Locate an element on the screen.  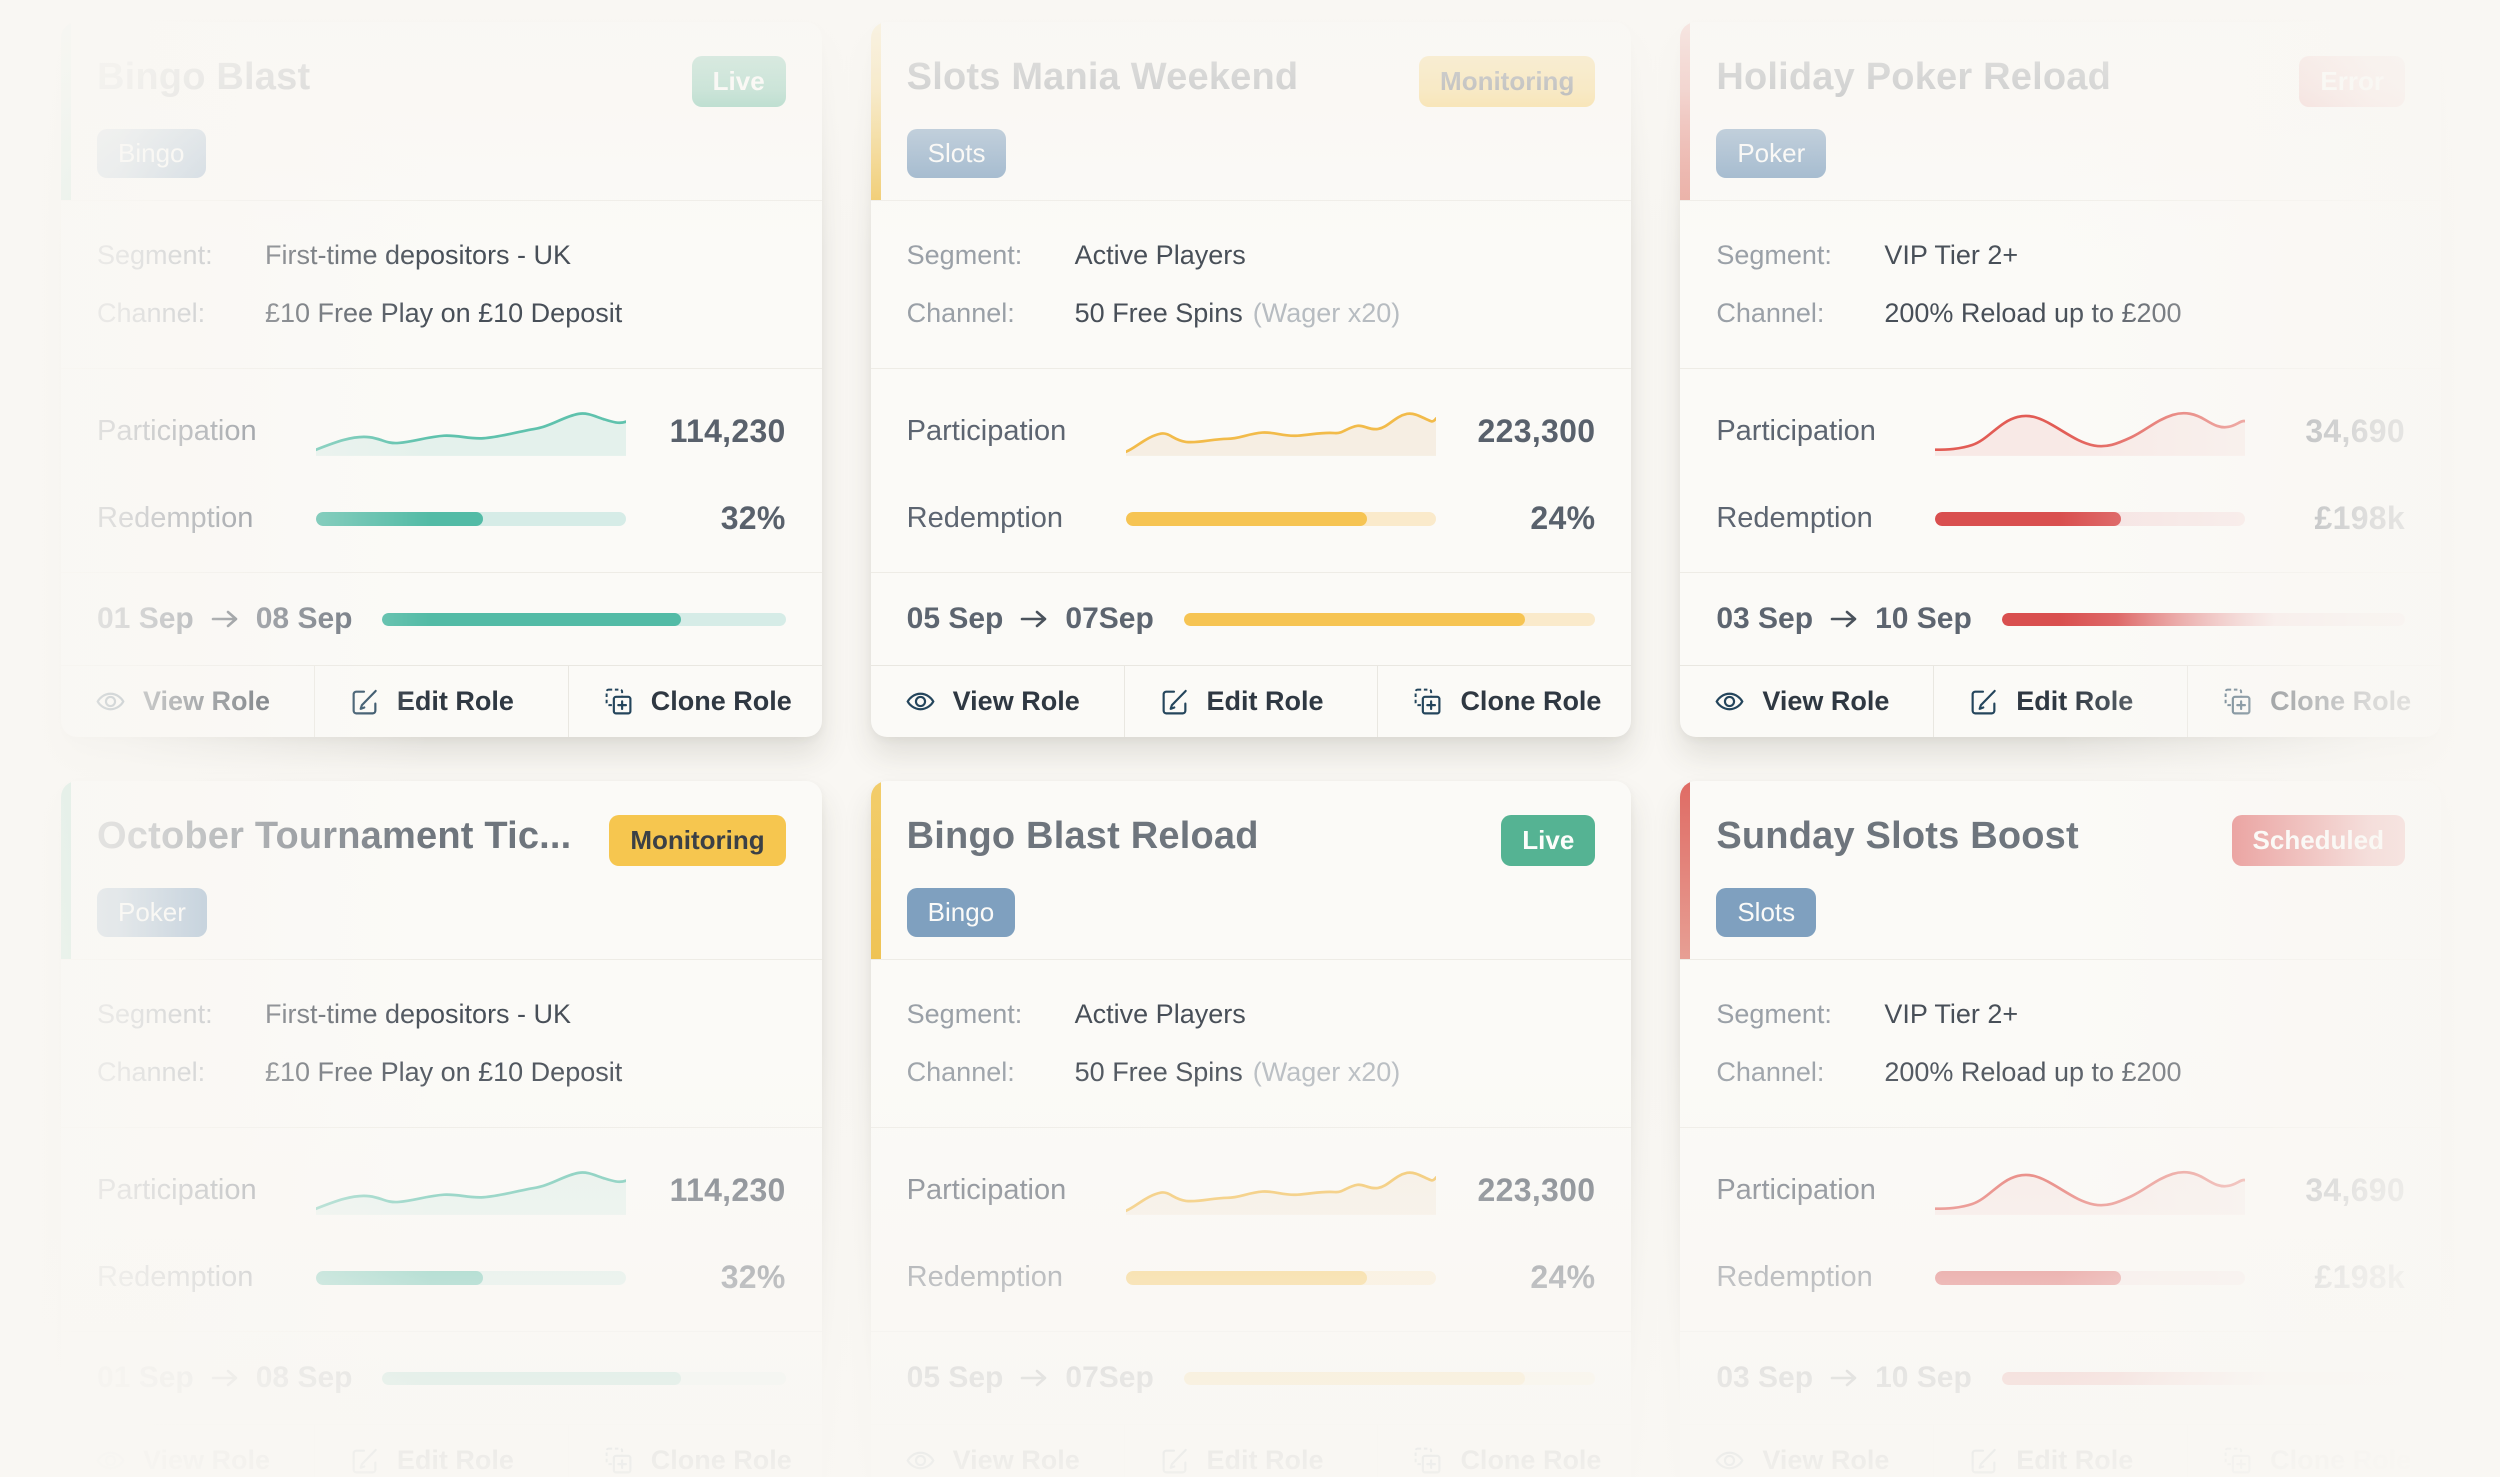
redemption-row: Redemption 32% is located at coordinates (441, 1277).